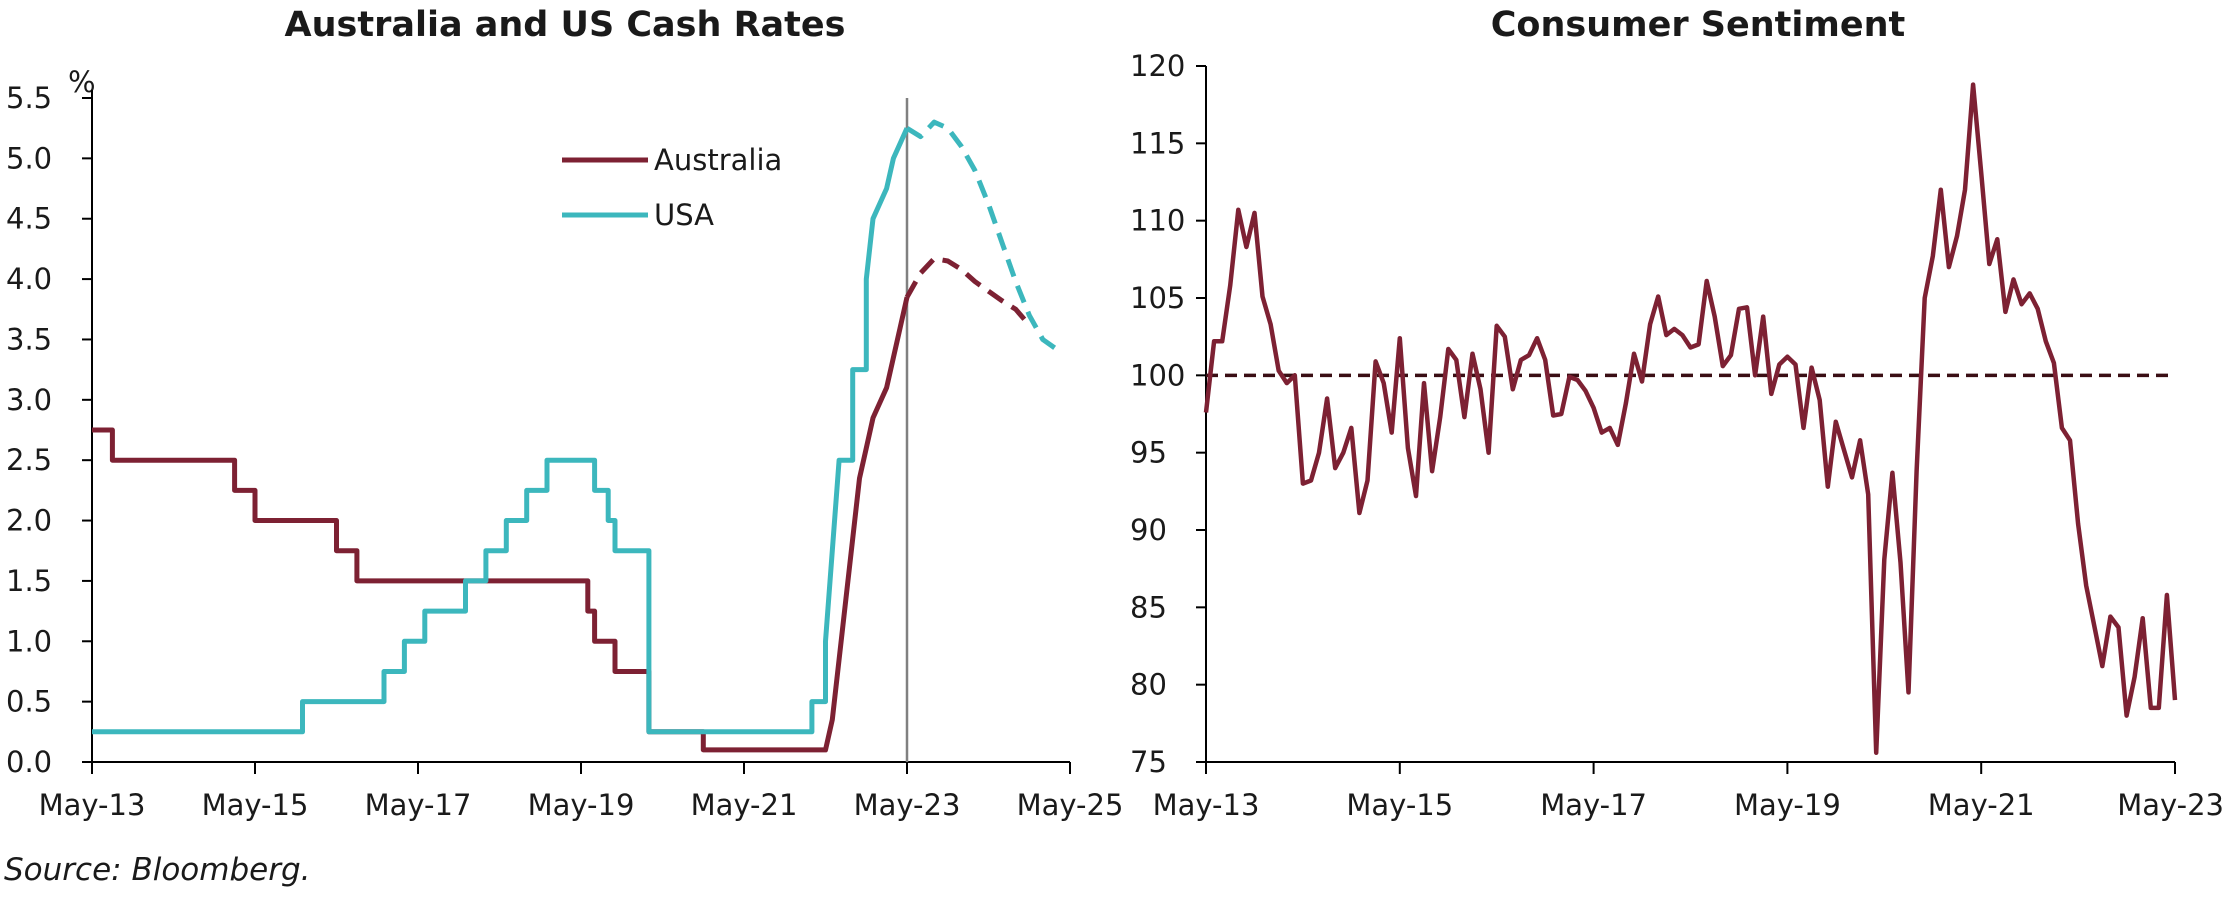  Describe the element at coordinates (255, 805) in the screenshot. I see `cash-rates-x-tick-label: May-15` at that location.